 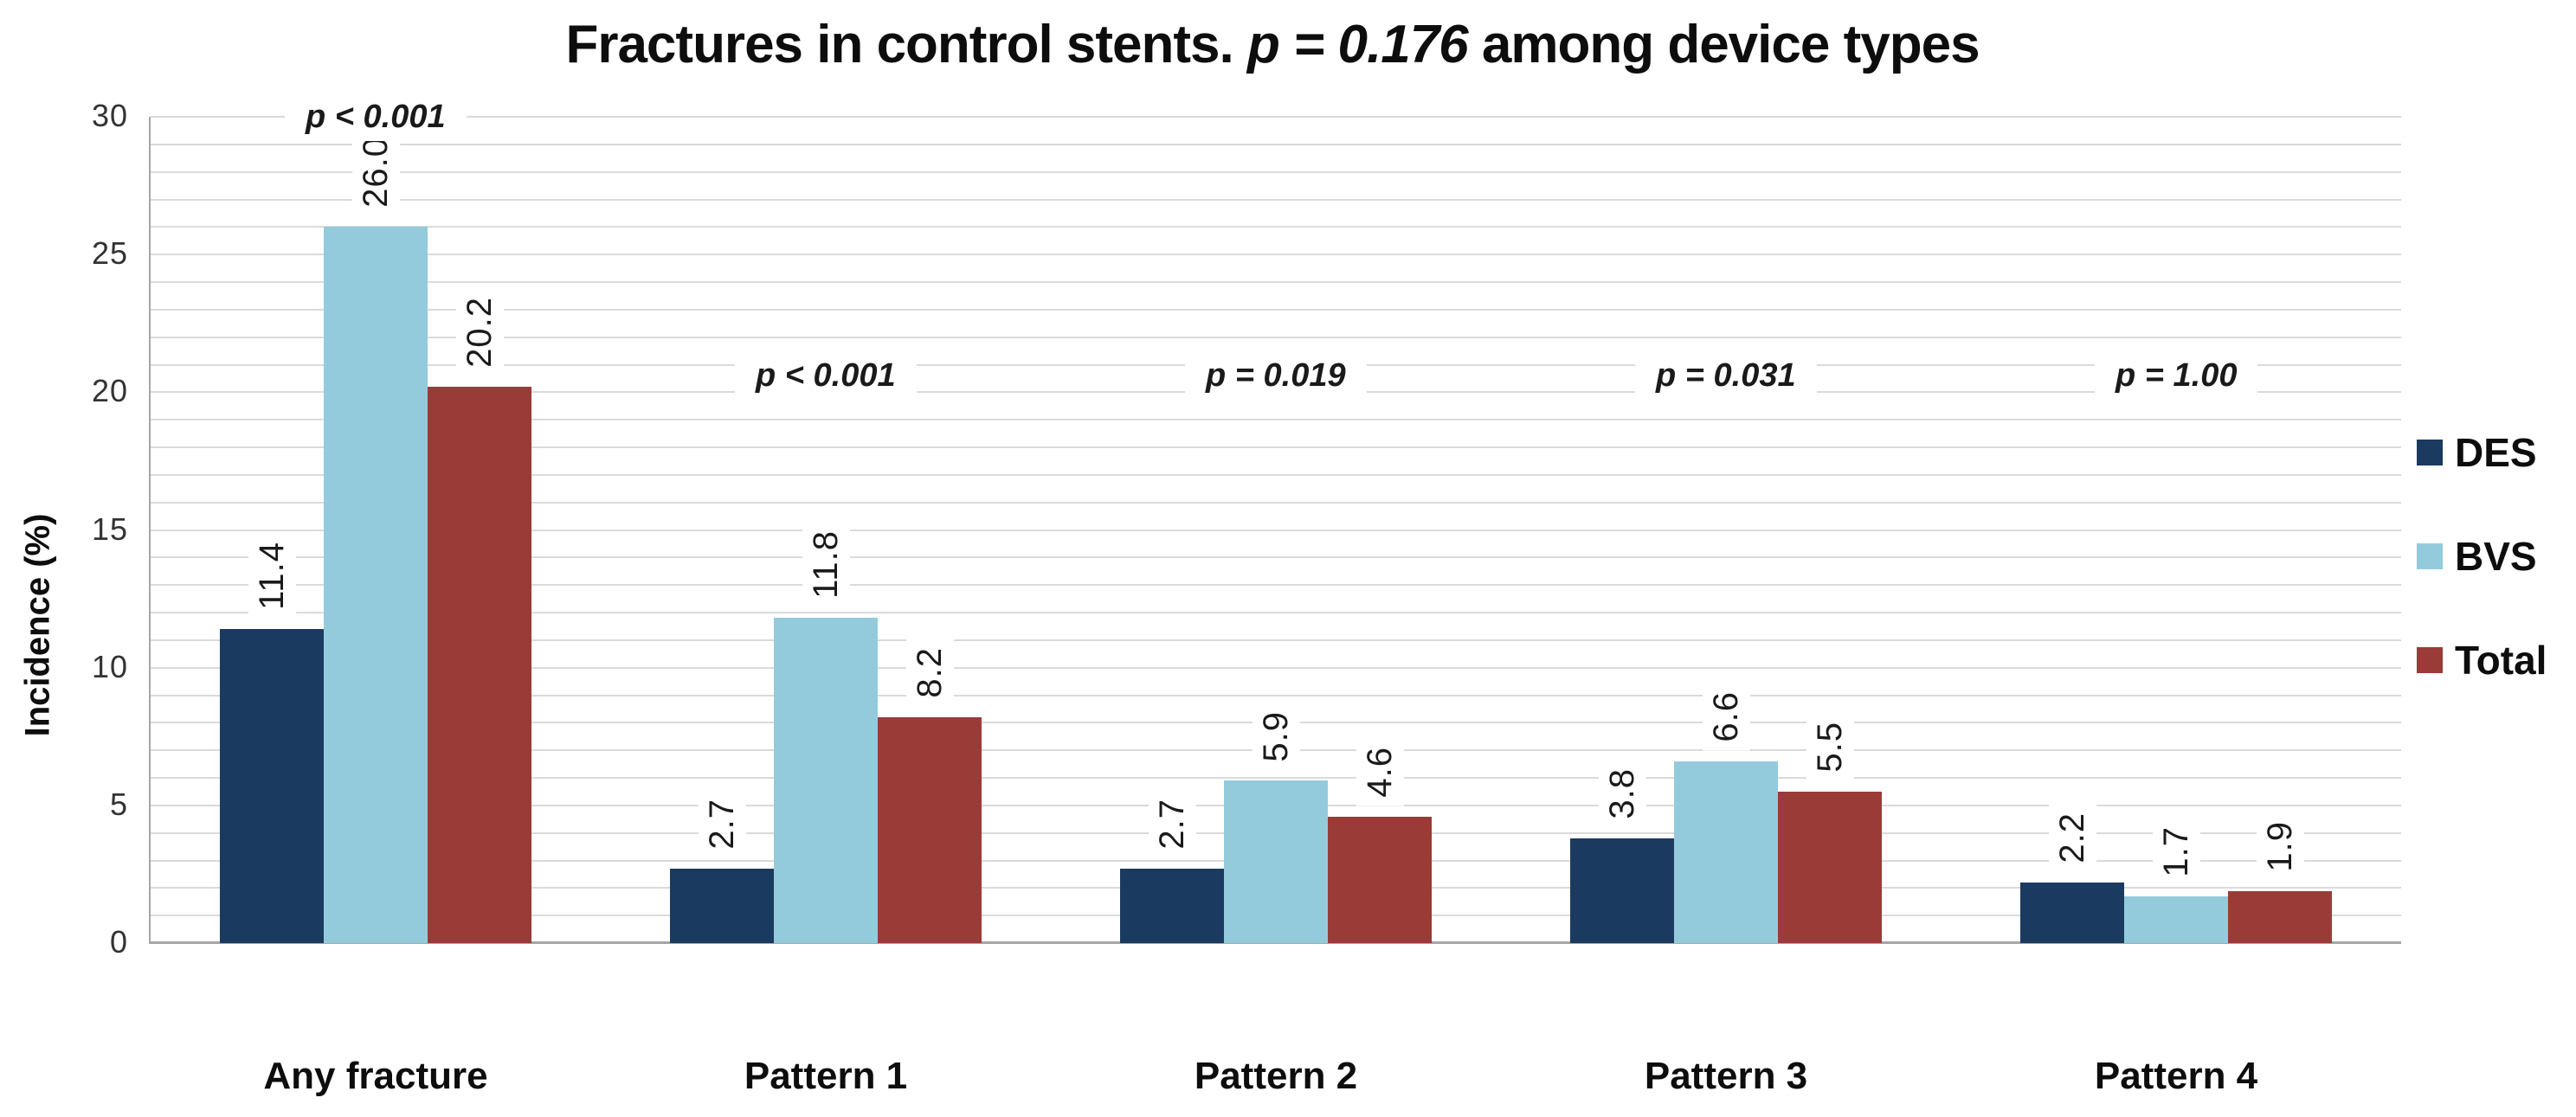 What do you see at coordinates (826, 1076) in the screenshot?
I see `x-category-label: Pattern 1` at bounding box center [826, 1076].